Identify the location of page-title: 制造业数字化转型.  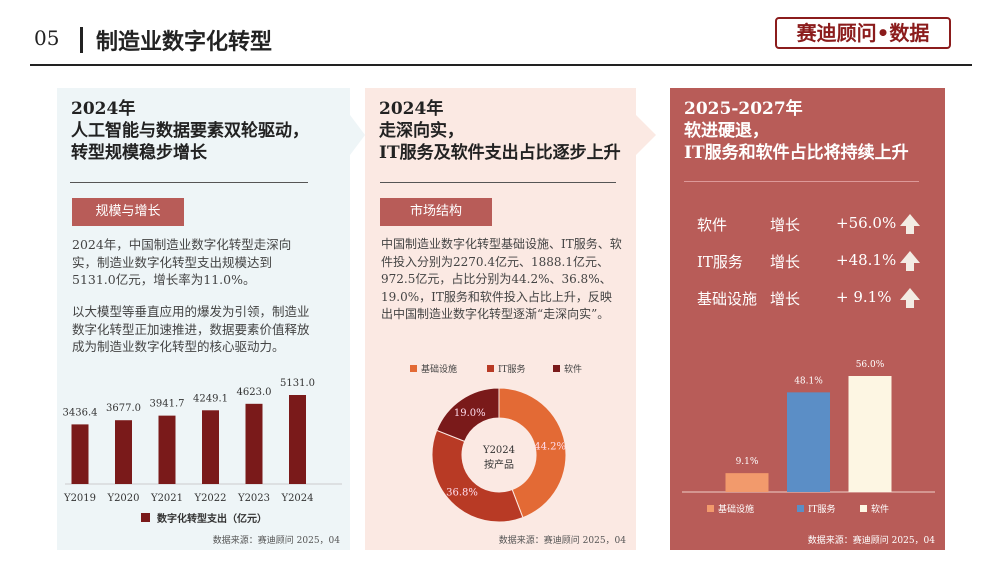
(184, 42).